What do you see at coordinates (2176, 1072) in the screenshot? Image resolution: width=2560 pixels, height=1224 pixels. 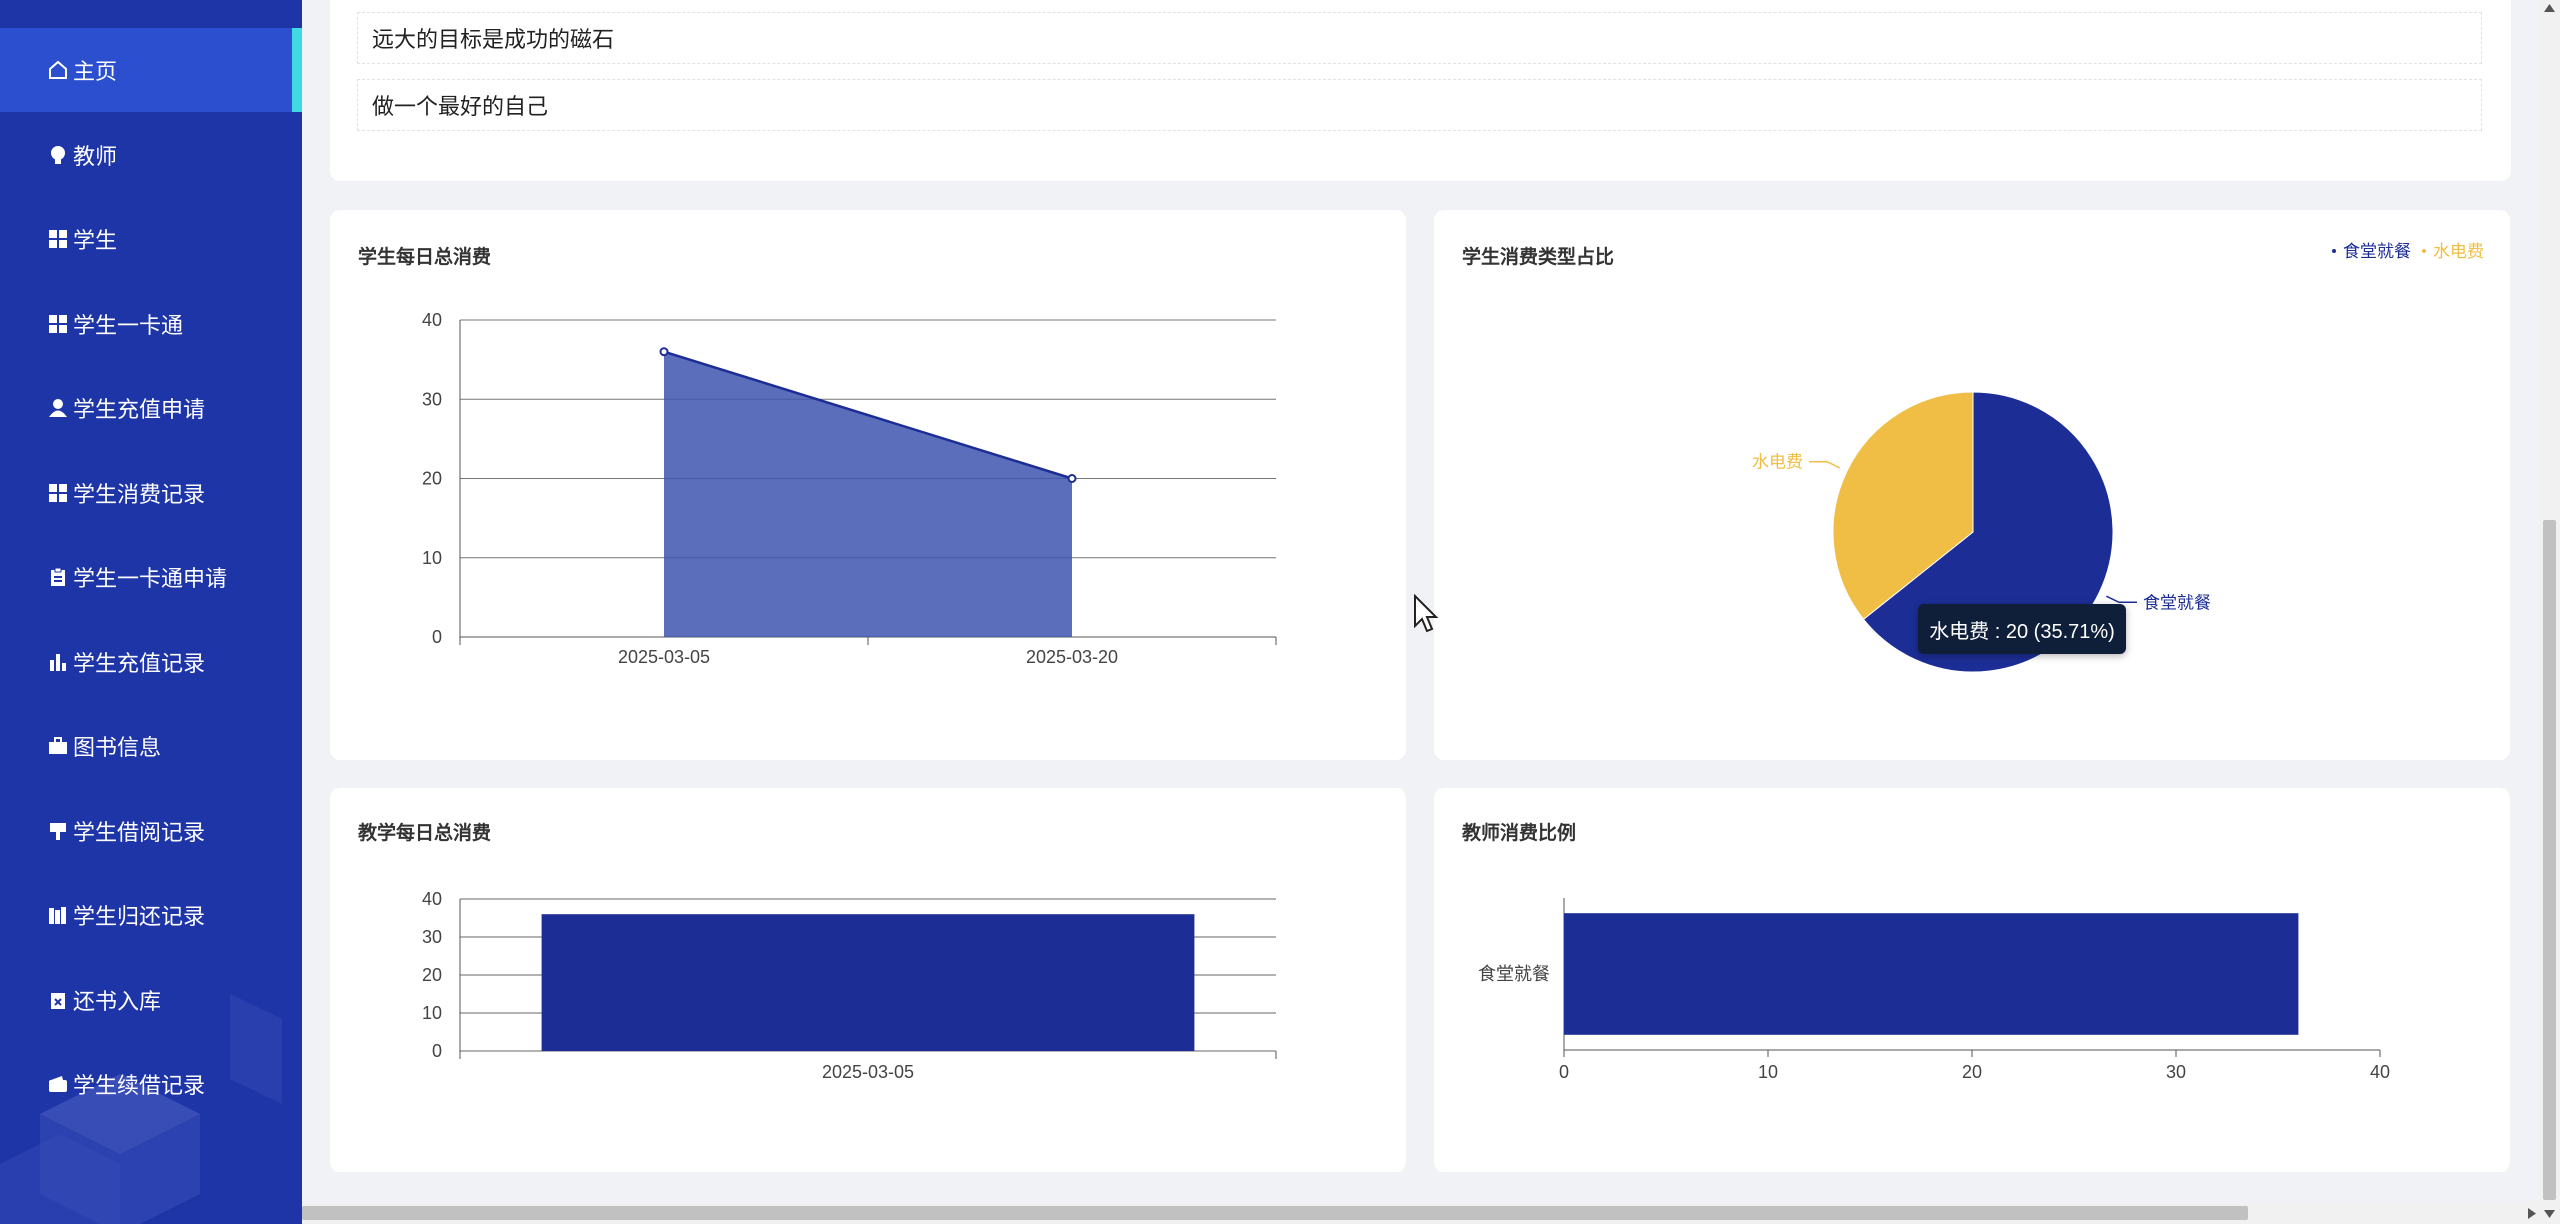 I see `x-tick-label: 30` at bounding box center [2176, 1072].